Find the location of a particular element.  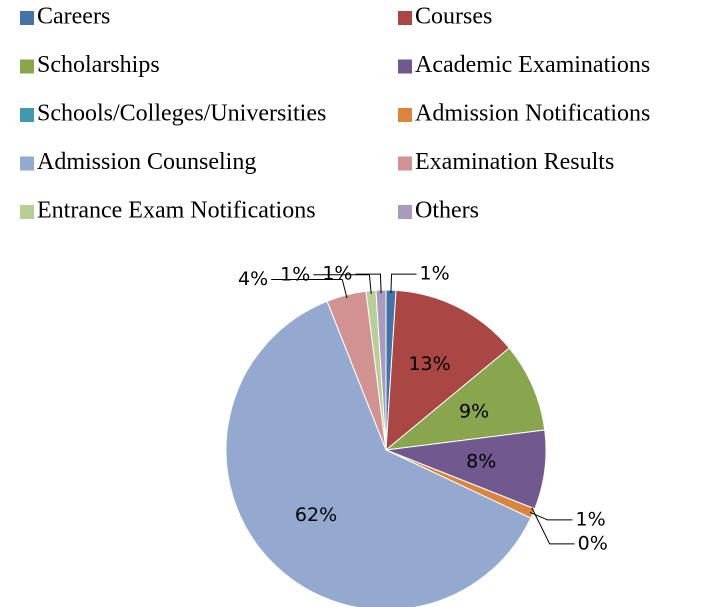

data-label: 8% is located at coordinates (481, 462).